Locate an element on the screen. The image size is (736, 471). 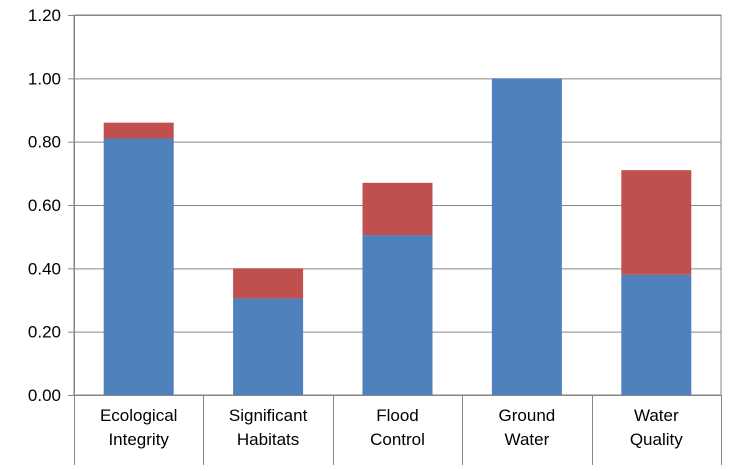
y-tick-label: 0.00 is located at coordinates (44, 395).